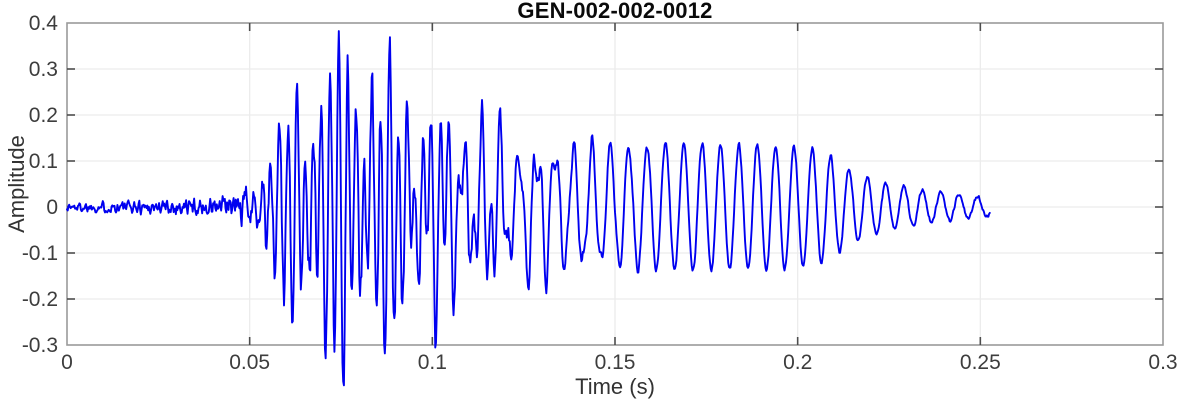  What do you see at coordinates (44, 23) in the screenshot?
I see `y-tick-label: 0.4` at bounding box center [44, 23].